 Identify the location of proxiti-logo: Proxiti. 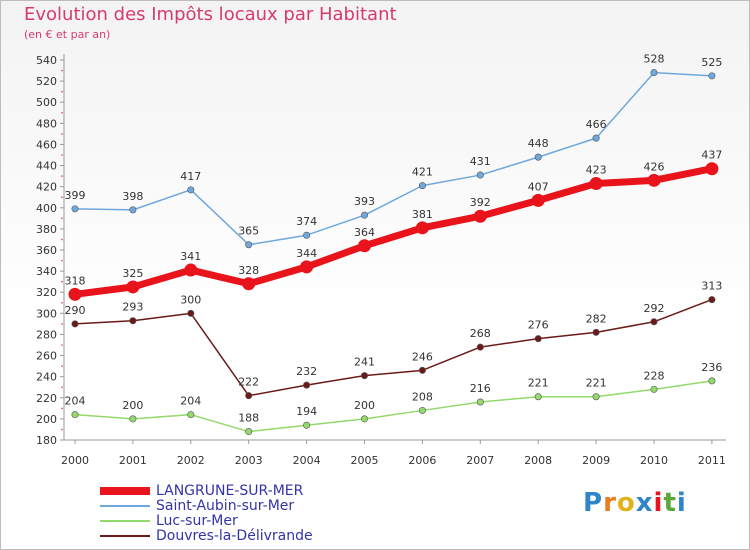
(635, 503).